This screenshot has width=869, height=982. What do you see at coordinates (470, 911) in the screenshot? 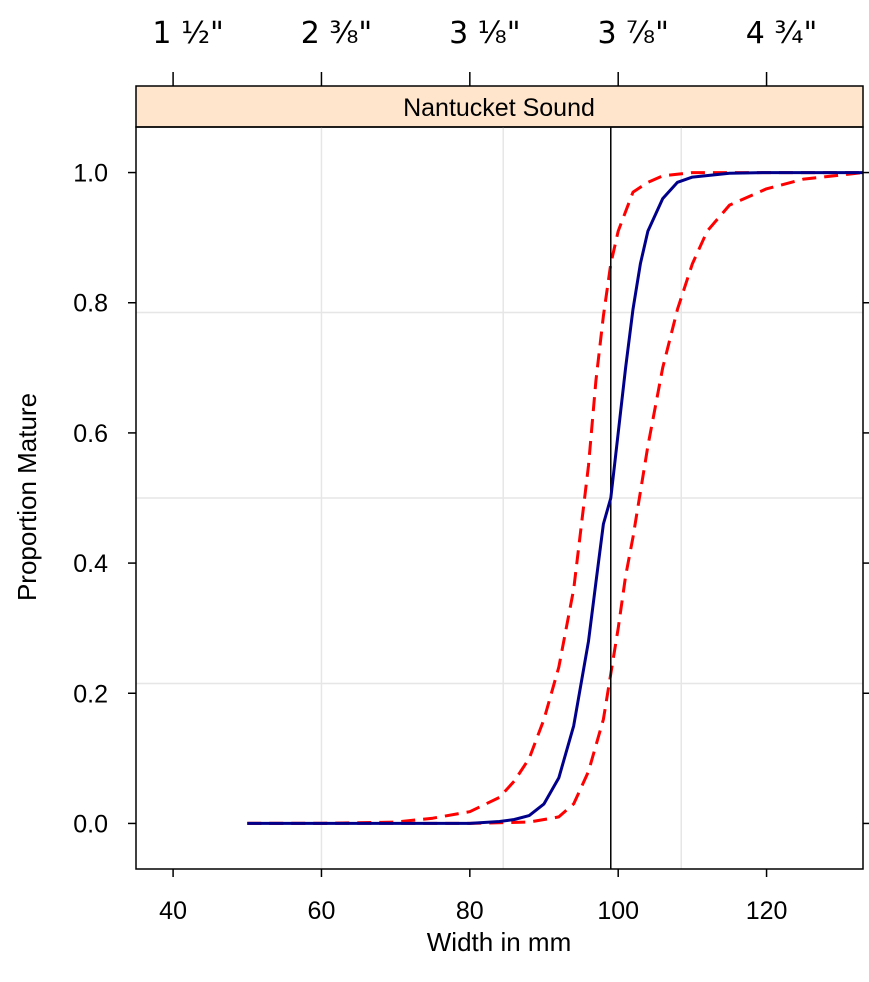
I see `x-tick-label-2: 80` at bounding box center [470, 911].